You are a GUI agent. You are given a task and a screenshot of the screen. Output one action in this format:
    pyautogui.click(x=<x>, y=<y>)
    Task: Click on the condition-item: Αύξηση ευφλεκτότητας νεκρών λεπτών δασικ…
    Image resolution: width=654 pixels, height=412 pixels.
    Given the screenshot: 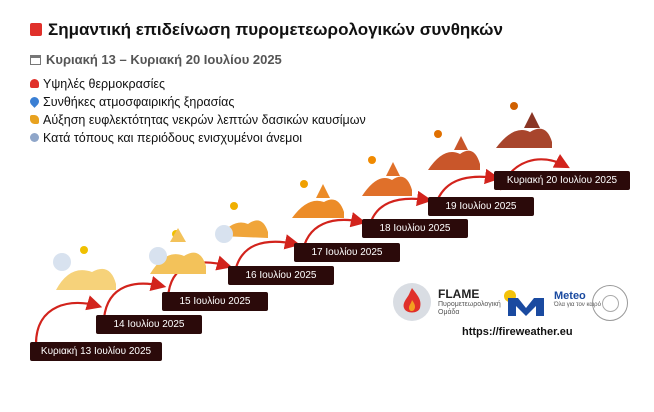 What is the action you would take?
    pyautogui.click(x=198, y=120)
    